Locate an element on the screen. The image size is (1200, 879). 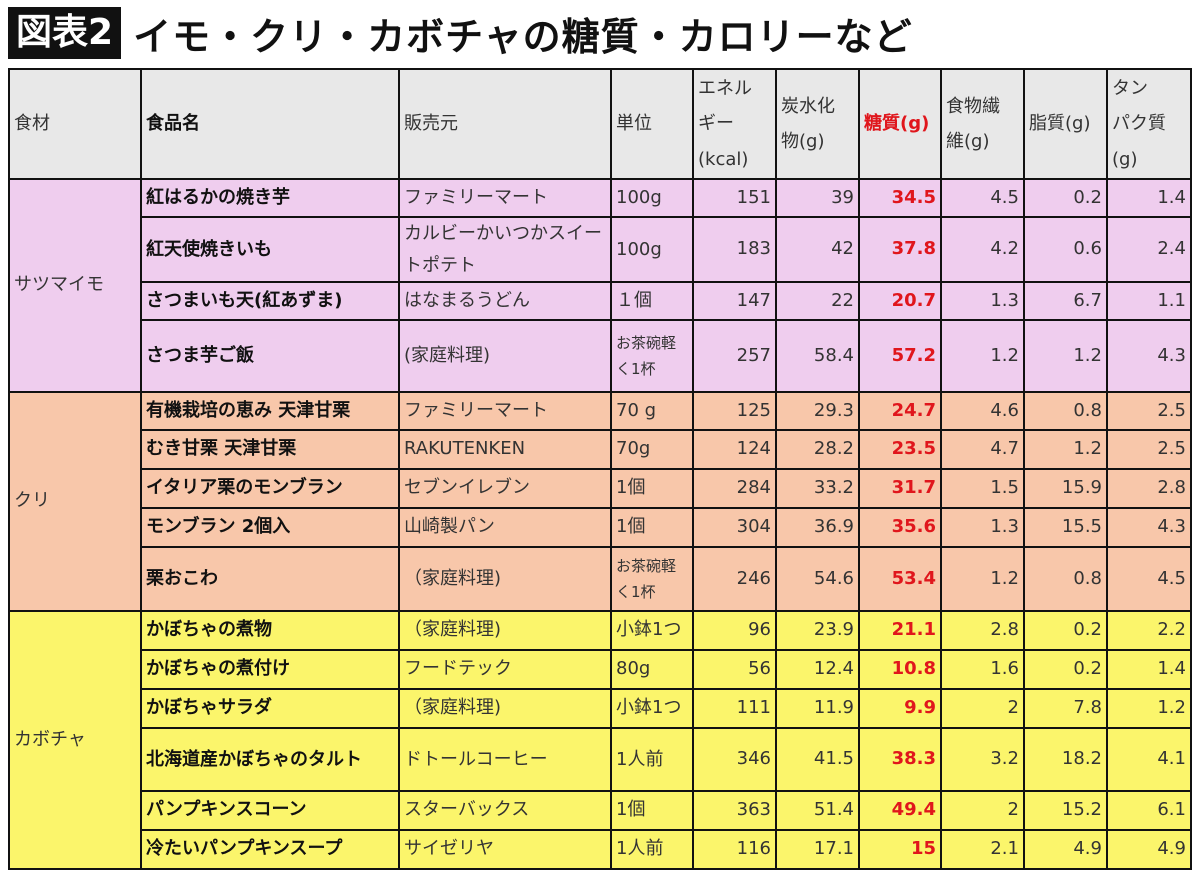
figure-title: 図表2 イモ・クリ・カボチャの糖質・カロリーなど is located at coordinates (460, 33).